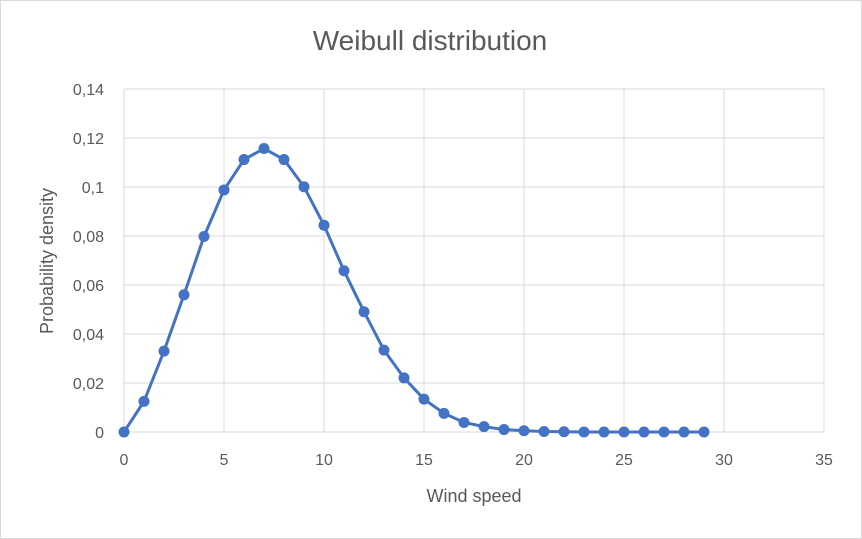  What do you see at coordinates (324, 460) in the screenshot?
I see `x-tick-label: 10` at bounding box center [324, 460].